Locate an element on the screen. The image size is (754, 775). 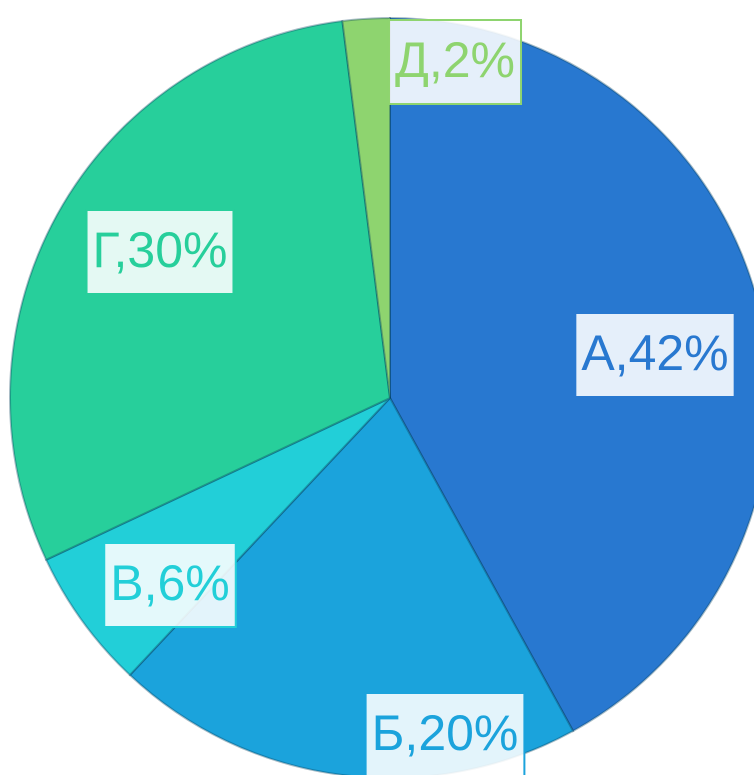
slice-label: Д,2% is located at coordinates (455, 62).